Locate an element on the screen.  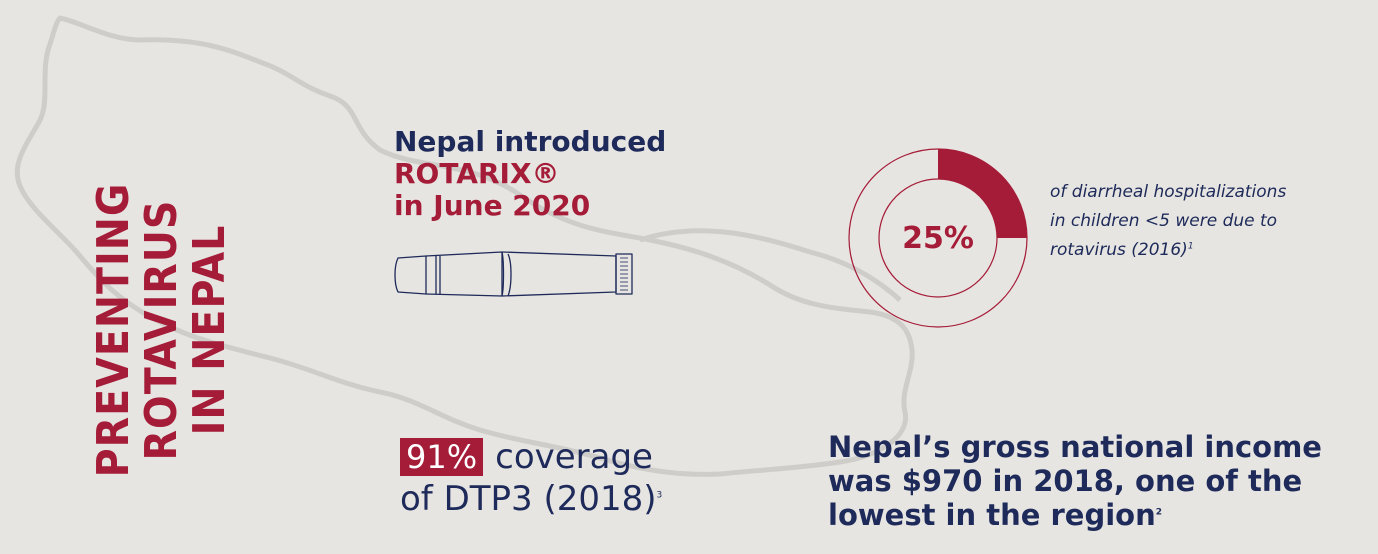
coverage-line-2: of DTP3 (2018) is located at coordinates (528, 499).